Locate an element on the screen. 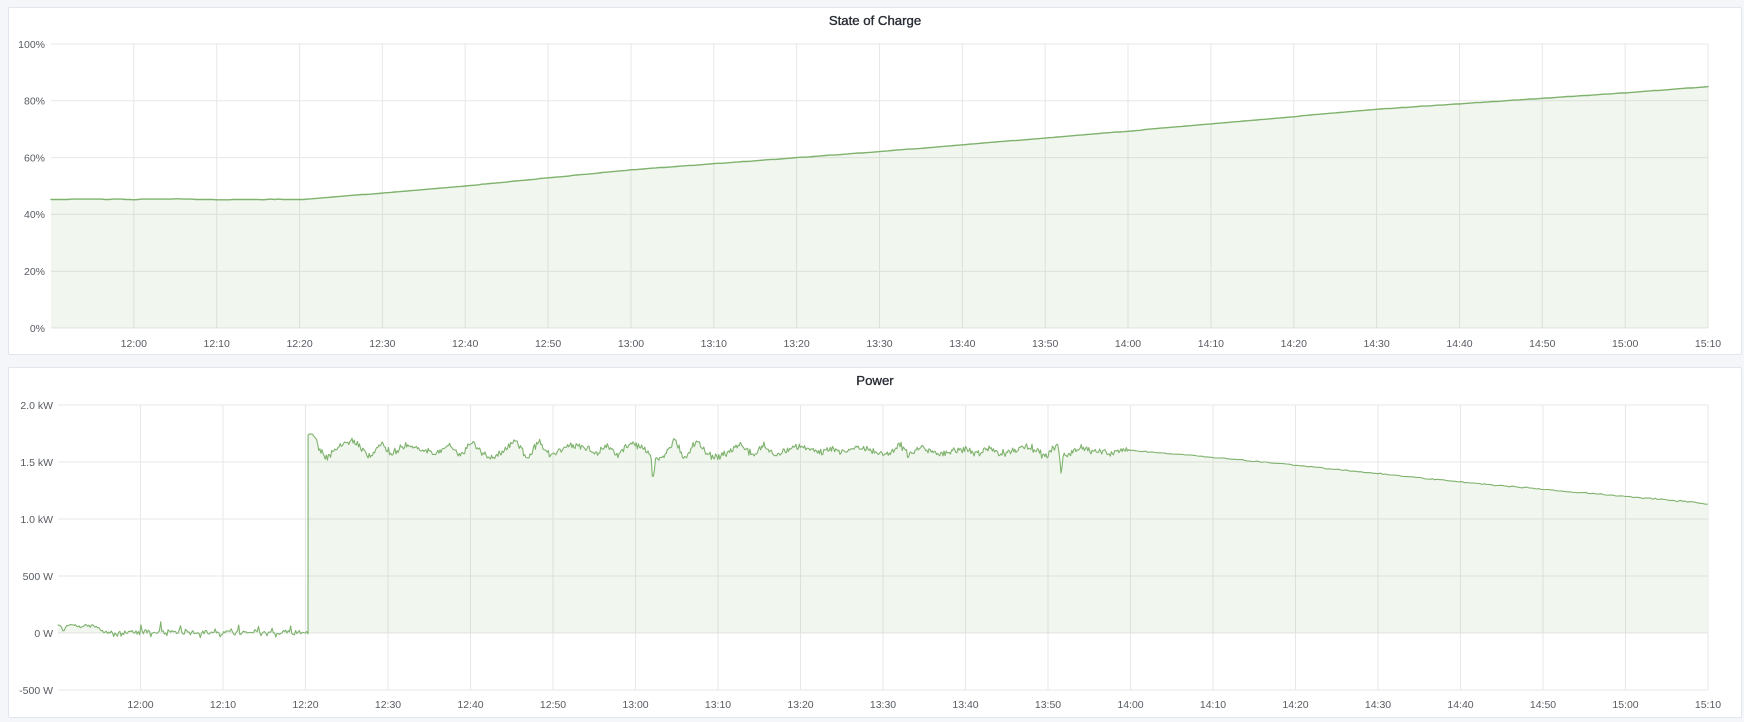 The height and width of the screenshot is (722, 1744). svg-text: 20% is located at coordinates (34, 272).